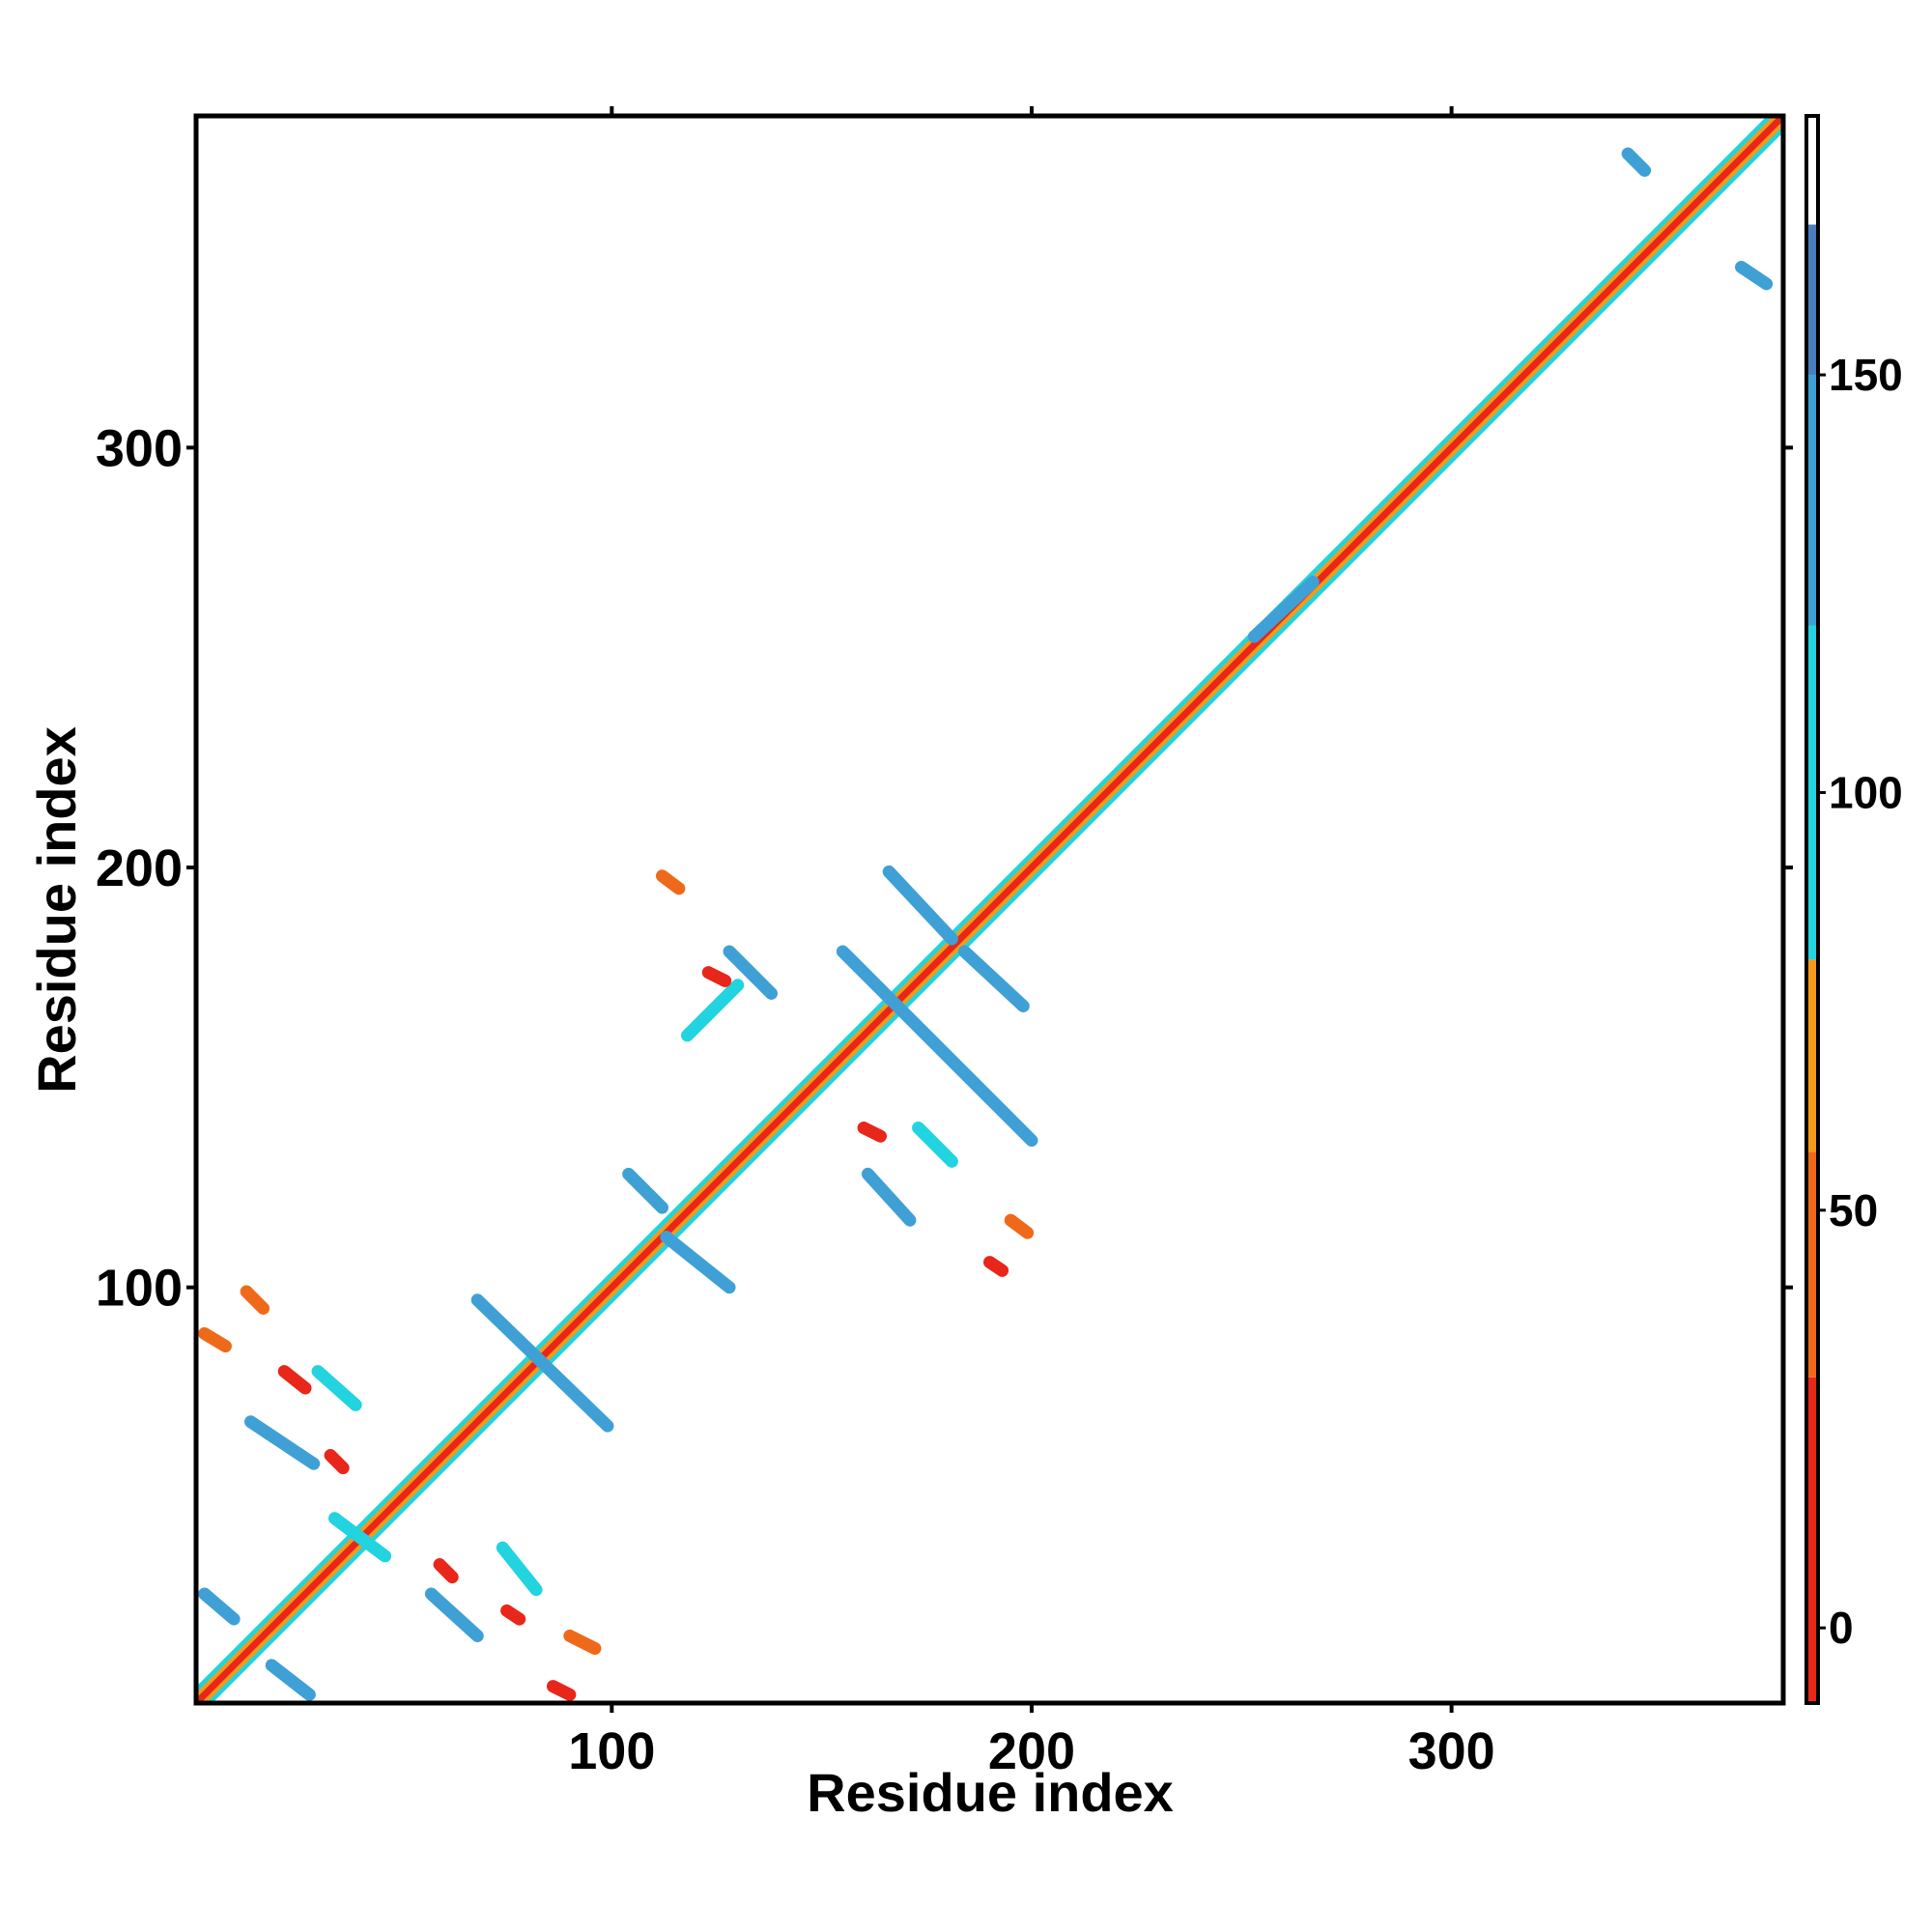 The height and width of the screenshot is (1932, 1932). I want to click on y-tick-label: 300, so click(139, 448).